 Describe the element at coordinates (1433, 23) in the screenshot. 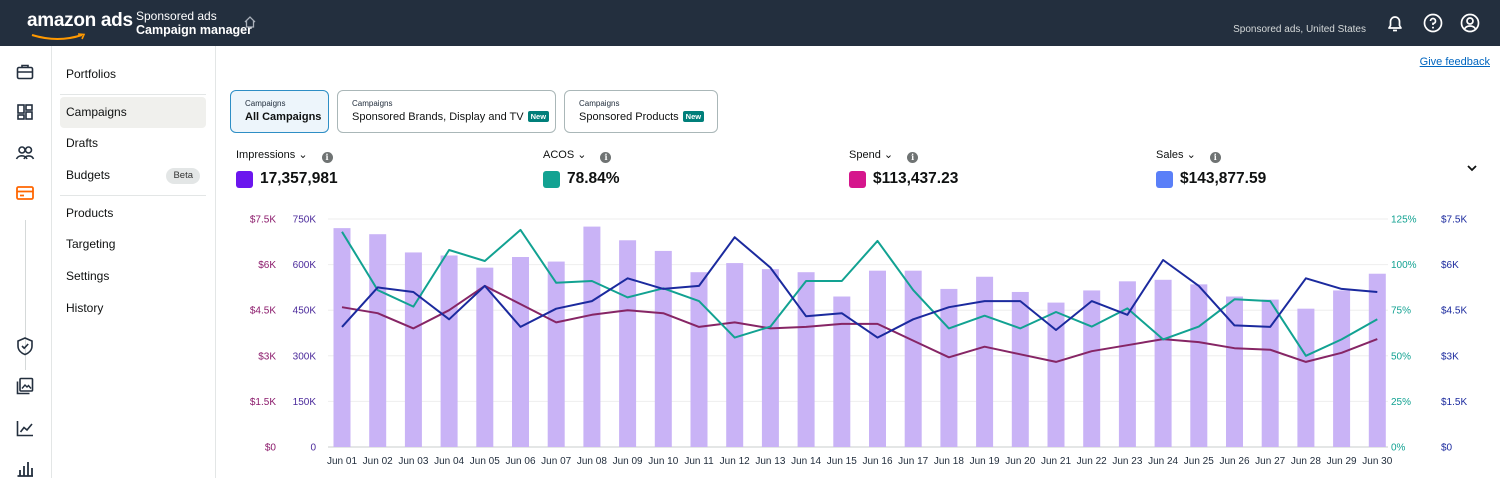

I see `help-icon` at that location.